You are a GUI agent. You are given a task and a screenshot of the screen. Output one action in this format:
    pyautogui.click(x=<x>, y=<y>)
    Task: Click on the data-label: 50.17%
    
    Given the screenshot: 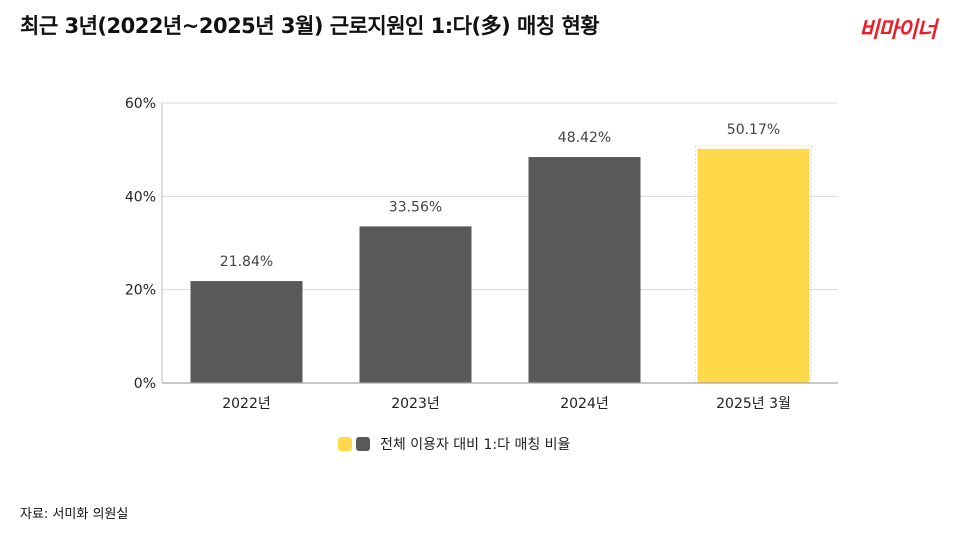 What is the action you would take?
    pyautogui.click(x=753, y=130)
    